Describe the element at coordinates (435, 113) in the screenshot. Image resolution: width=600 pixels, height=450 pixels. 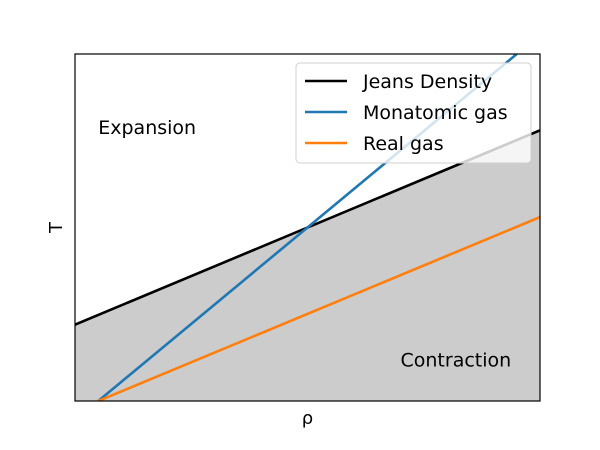
I see `legend-label: Monatomic gas` at that location.